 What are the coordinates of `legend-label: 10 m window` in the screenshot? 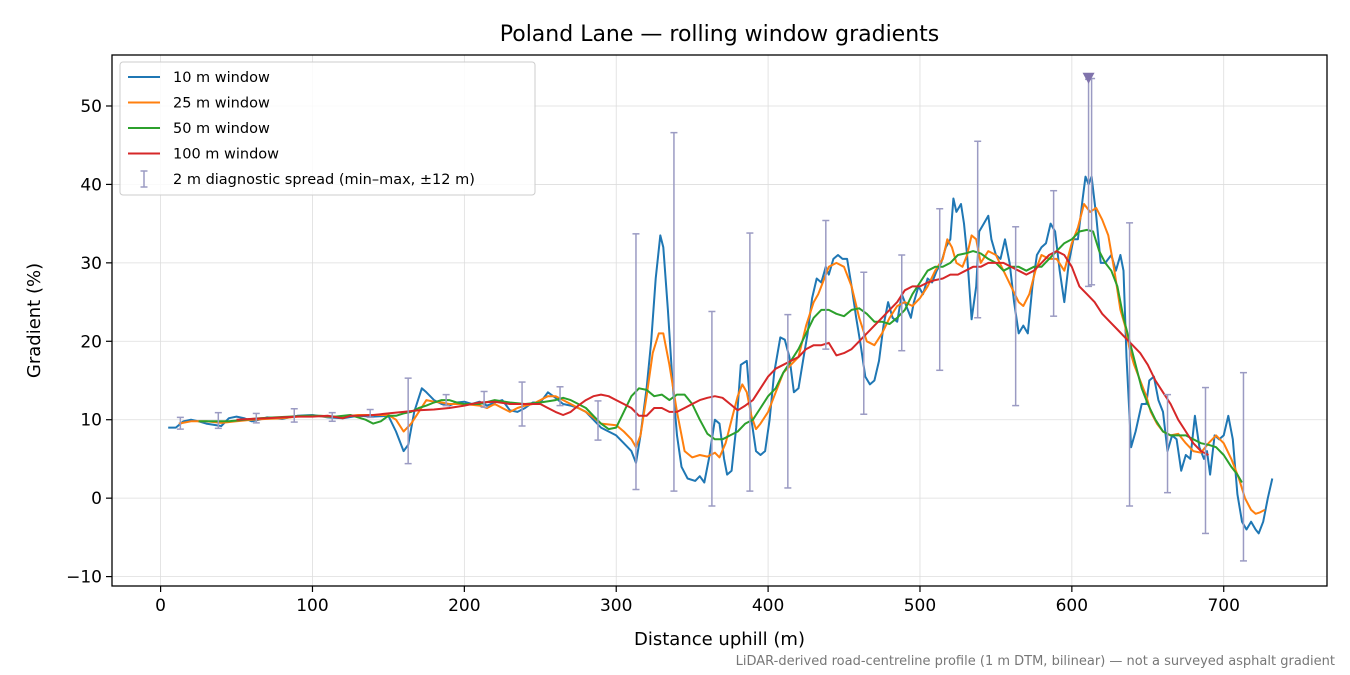 It's located at (221, 78).